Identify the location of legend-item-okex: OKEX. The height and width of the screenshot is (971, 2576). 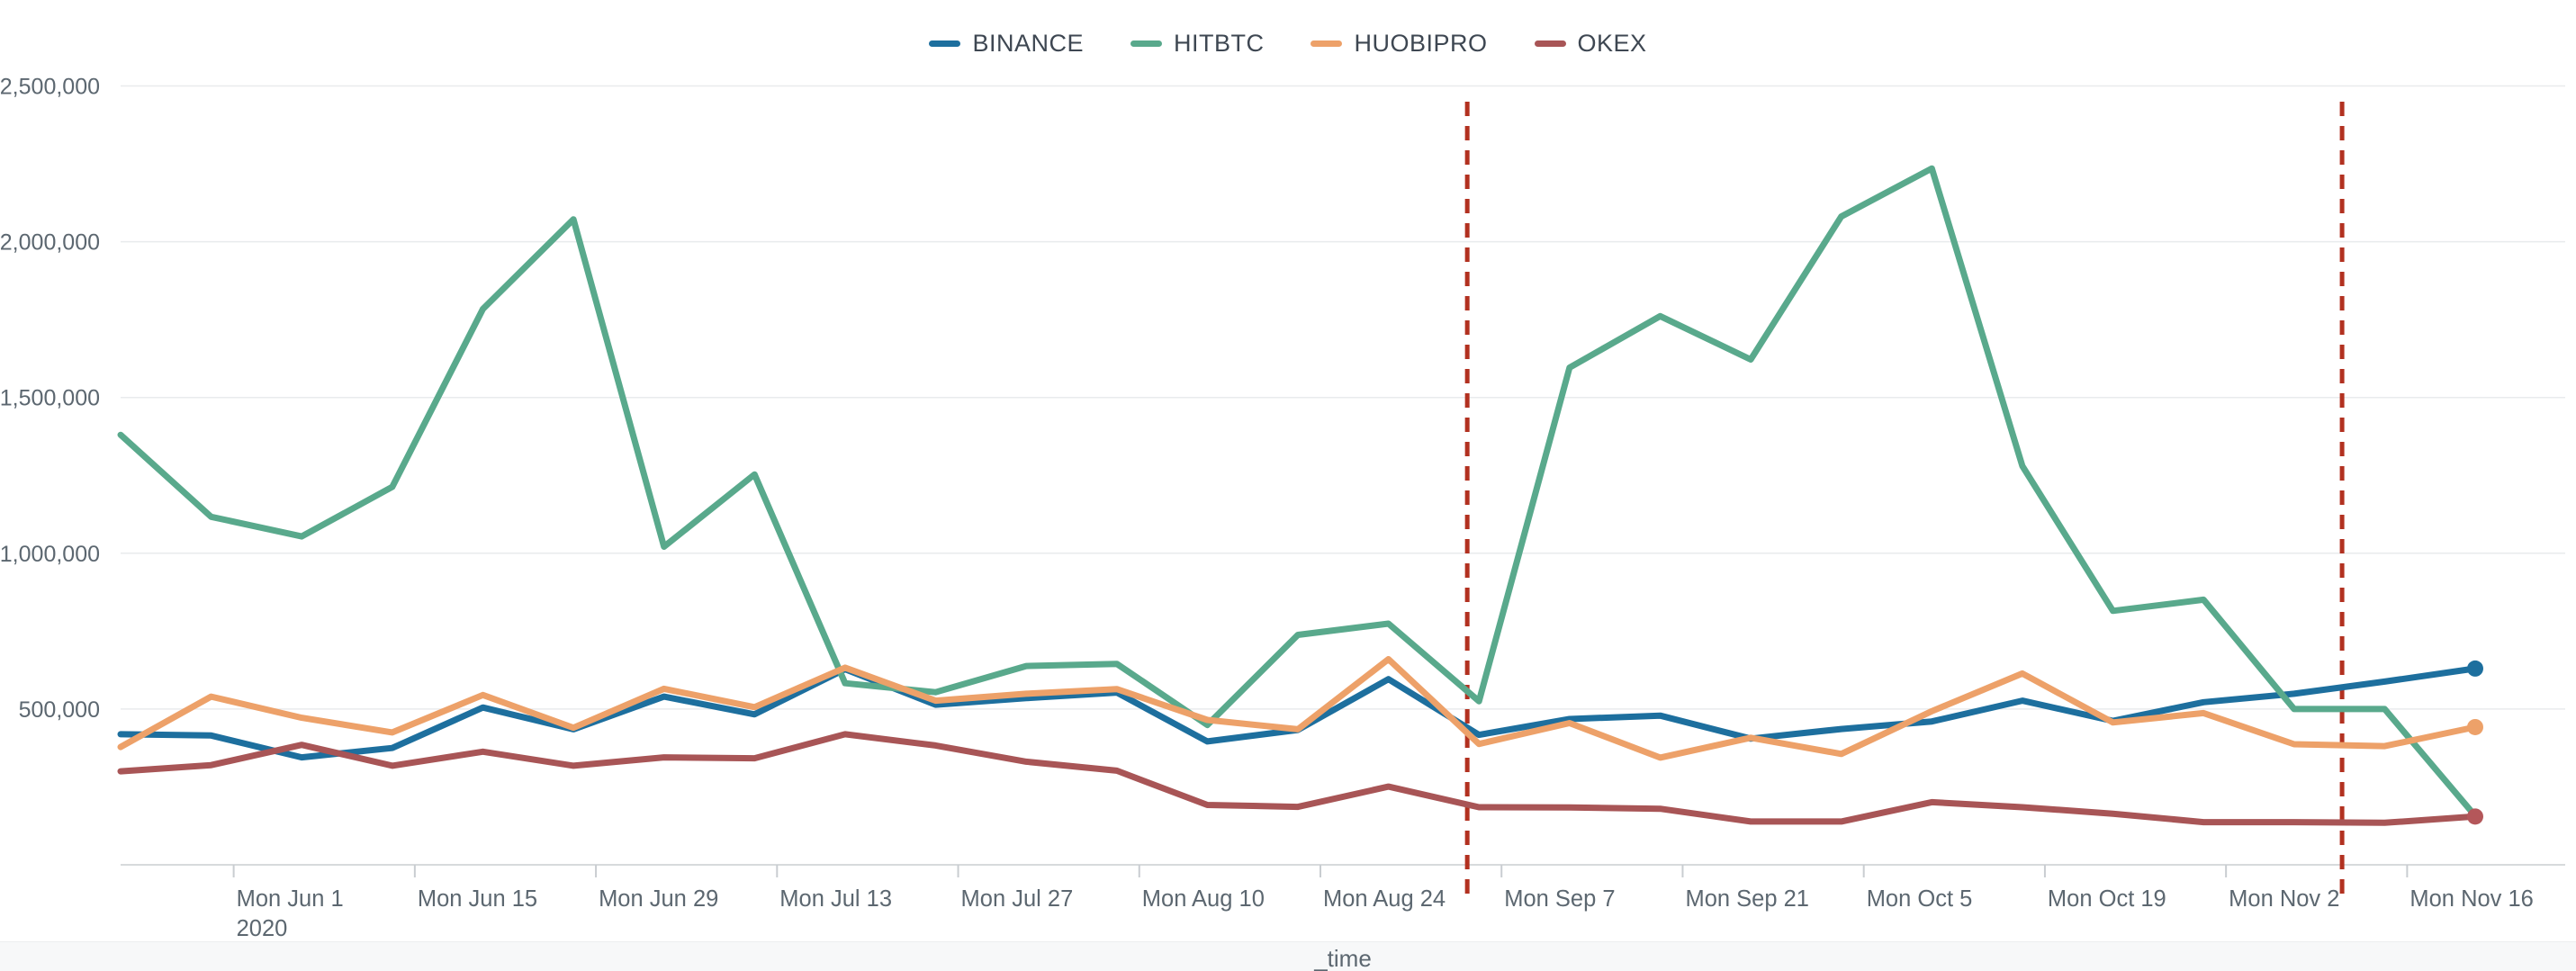
(1590, 43).